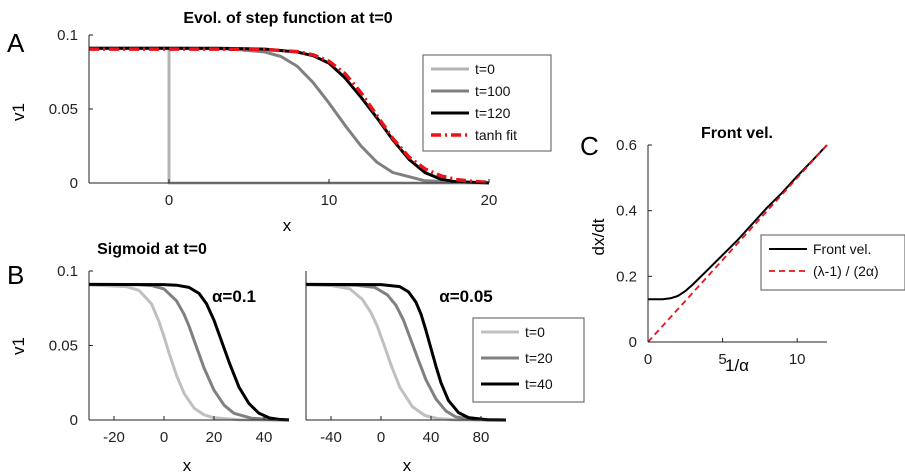  I want to click on chart-c-axes: 0 5 10 0 0.2 0.4 0.6, so click(721, 252).